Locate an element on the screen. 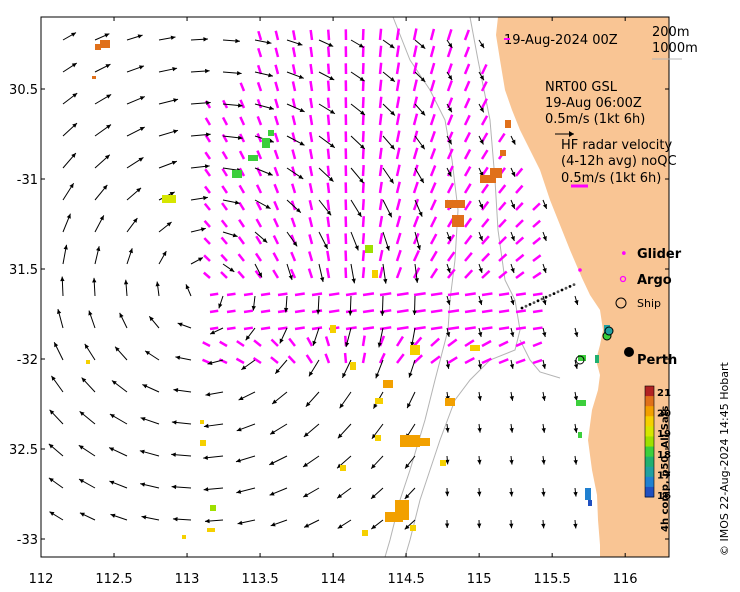 This screenshot has width=740, height=592. glider-position is located at coordinates (530, 304).